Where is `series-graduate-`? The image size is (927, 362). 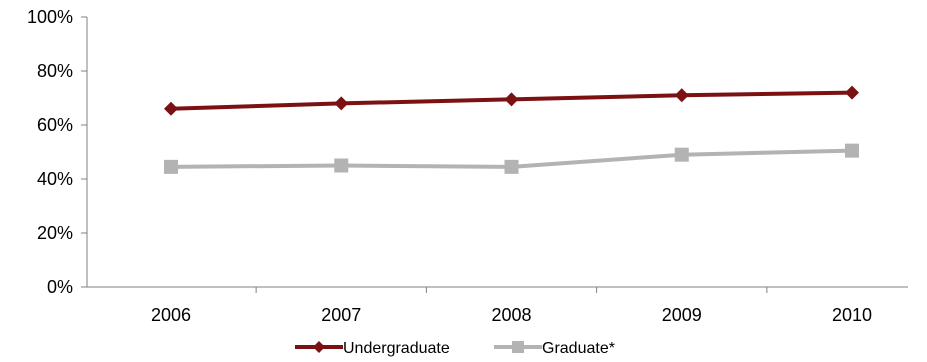
series-graduate- is located at coordinates (511, 158).